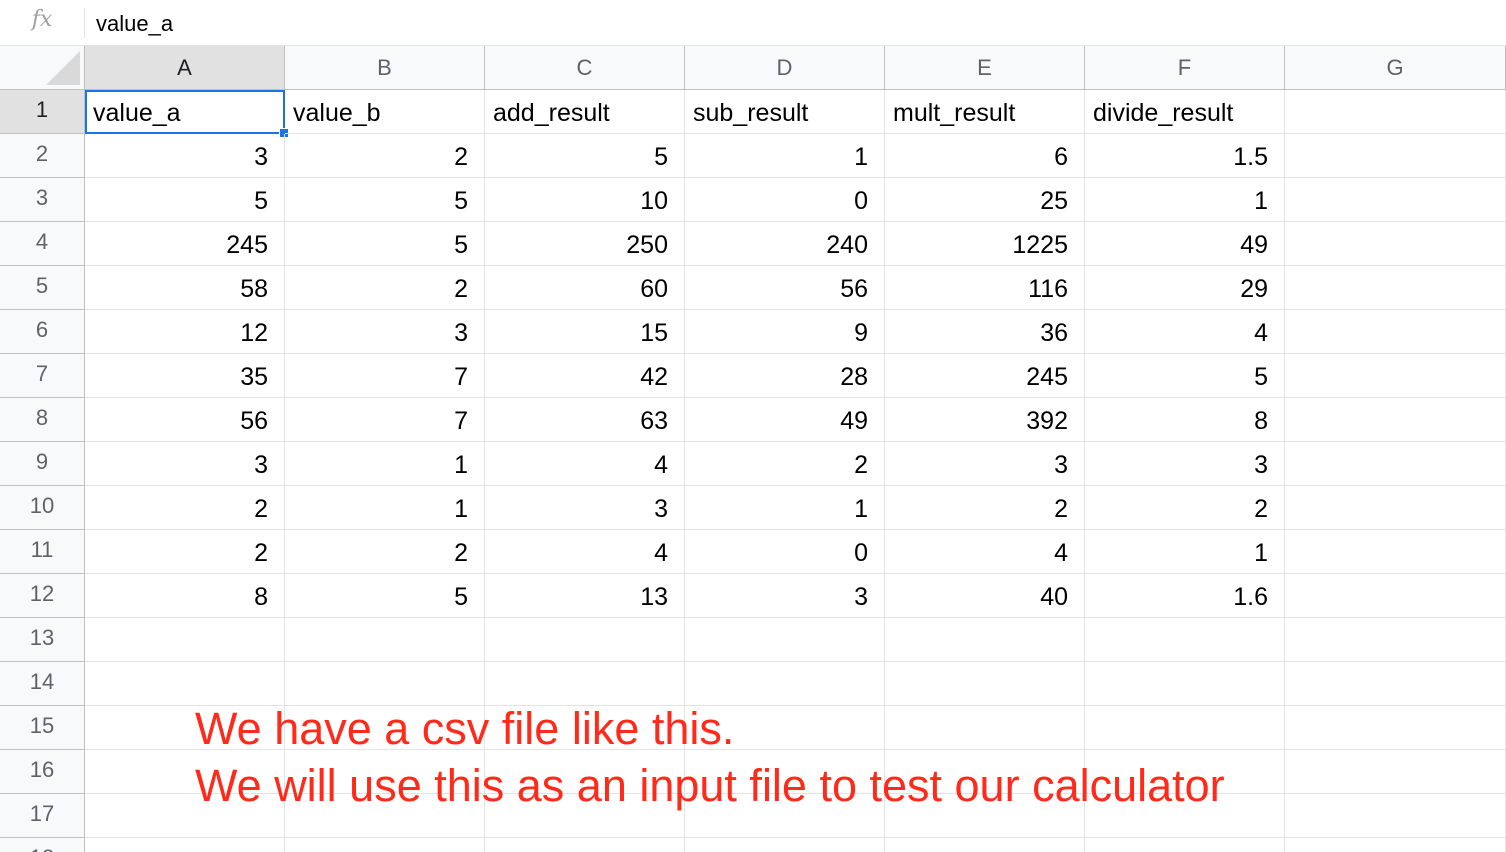 This screenshot has height=852, width=1506. I want to click on cell-f13, so click(1185, 640).